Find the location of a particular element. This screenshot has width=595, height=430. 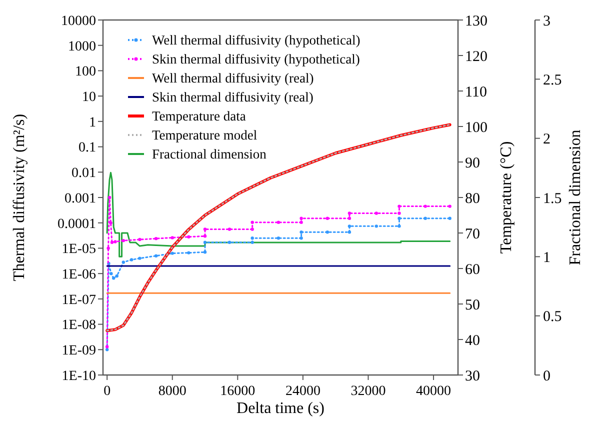

y2-tick-label: 120 is located at coordinates (476, 56).